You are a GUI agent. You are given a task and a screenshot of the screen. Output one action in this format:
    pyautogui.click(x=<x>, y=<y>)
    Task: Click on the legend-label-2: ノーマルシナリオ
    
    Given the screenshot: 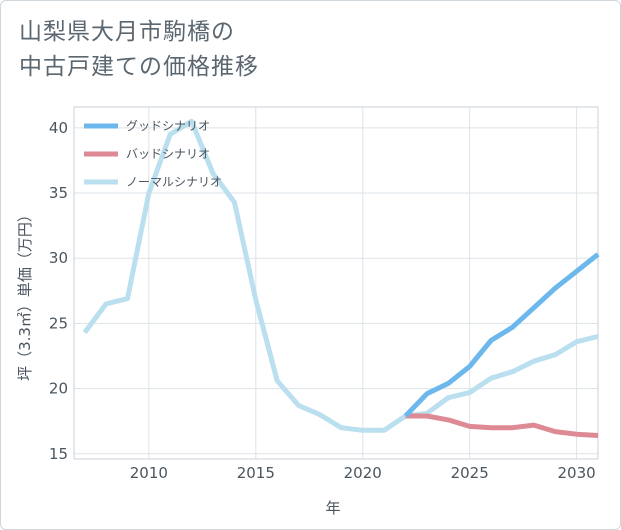 What is the action you would take?
    pyautogui.click(x=174, y=182)
    